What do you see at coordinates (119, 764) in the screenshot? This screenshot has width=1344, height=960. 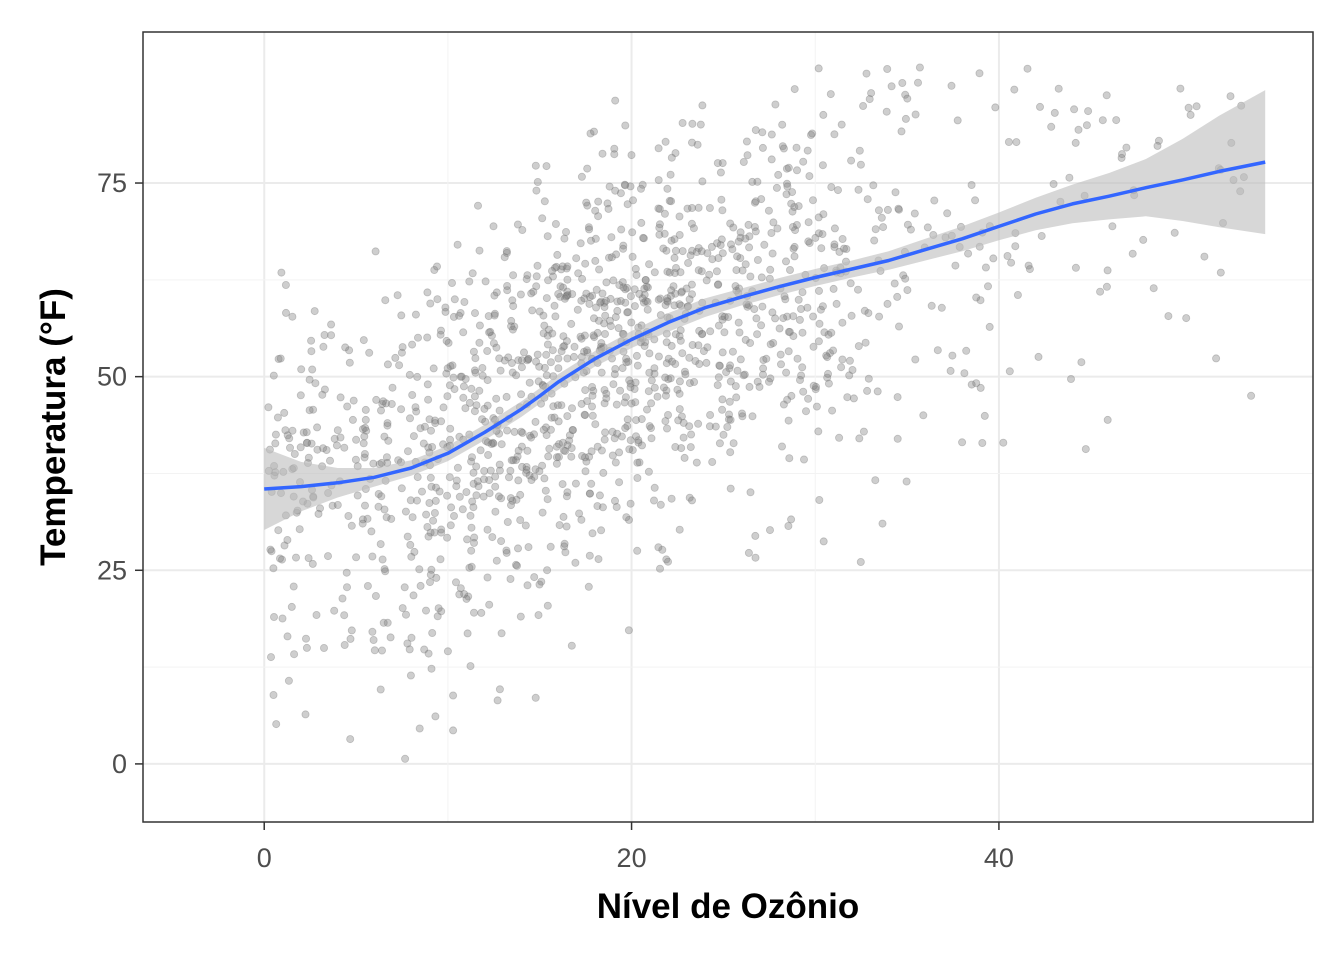 I see `y-tick-label: 0` at bounding box center [119, 764].